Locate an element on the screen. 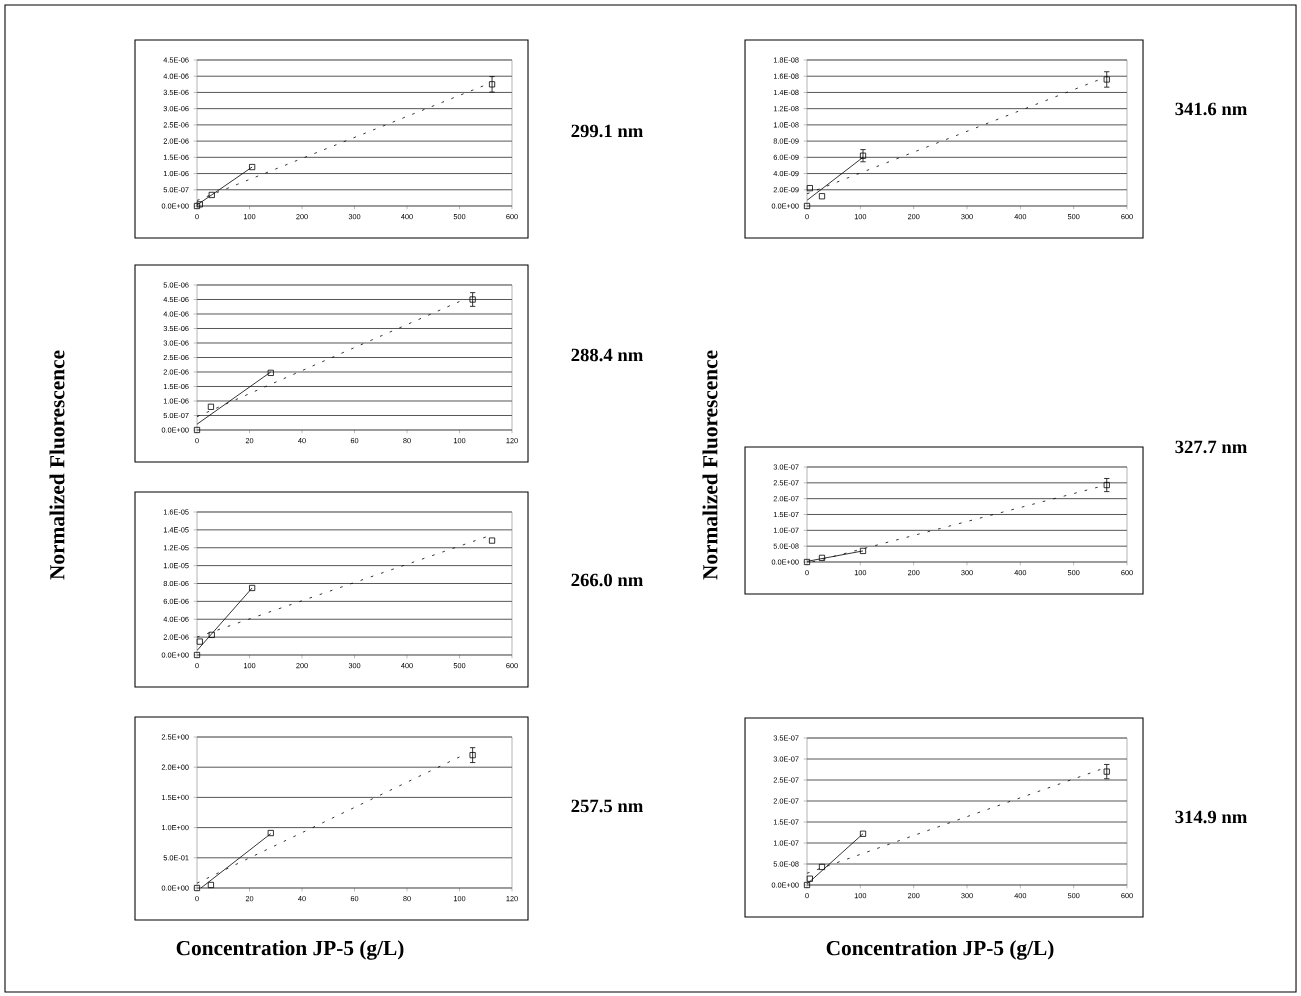 The width and height of the screenshot is (1301, 996). text: 266.0 nm is located at coordinates (607, 580).